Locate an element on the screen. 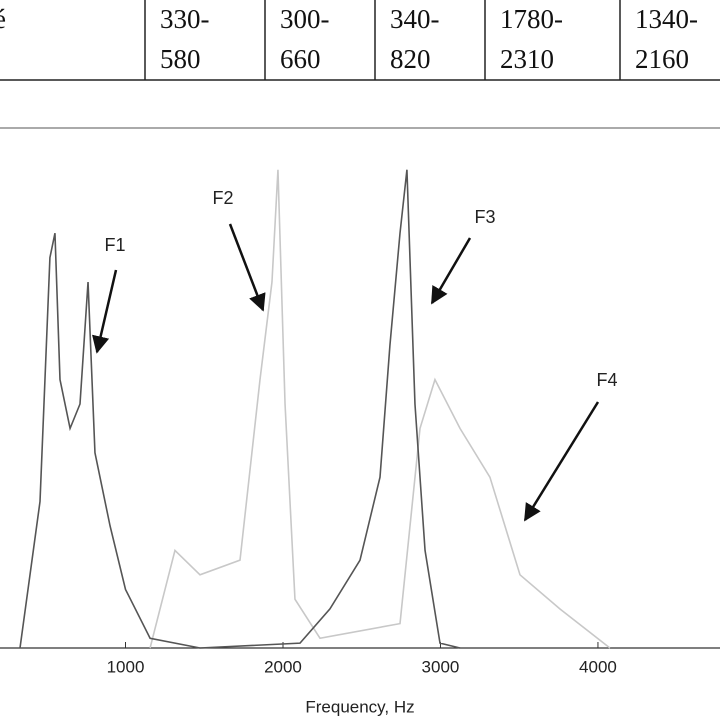  table-cell: 300- is located at coordinates (305, 19).